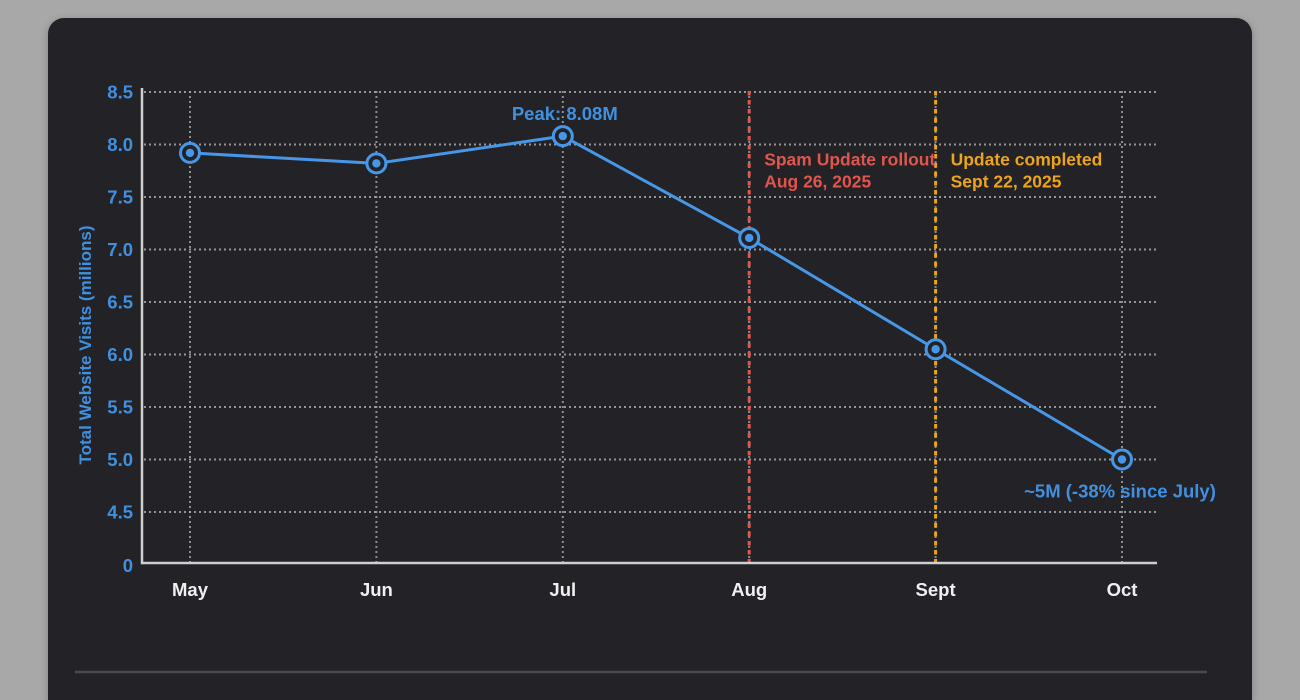  Describe the element at coordinates (565, 113) in the screenshot. I see `annotation-peak: Peak: 8.08M` at that location.